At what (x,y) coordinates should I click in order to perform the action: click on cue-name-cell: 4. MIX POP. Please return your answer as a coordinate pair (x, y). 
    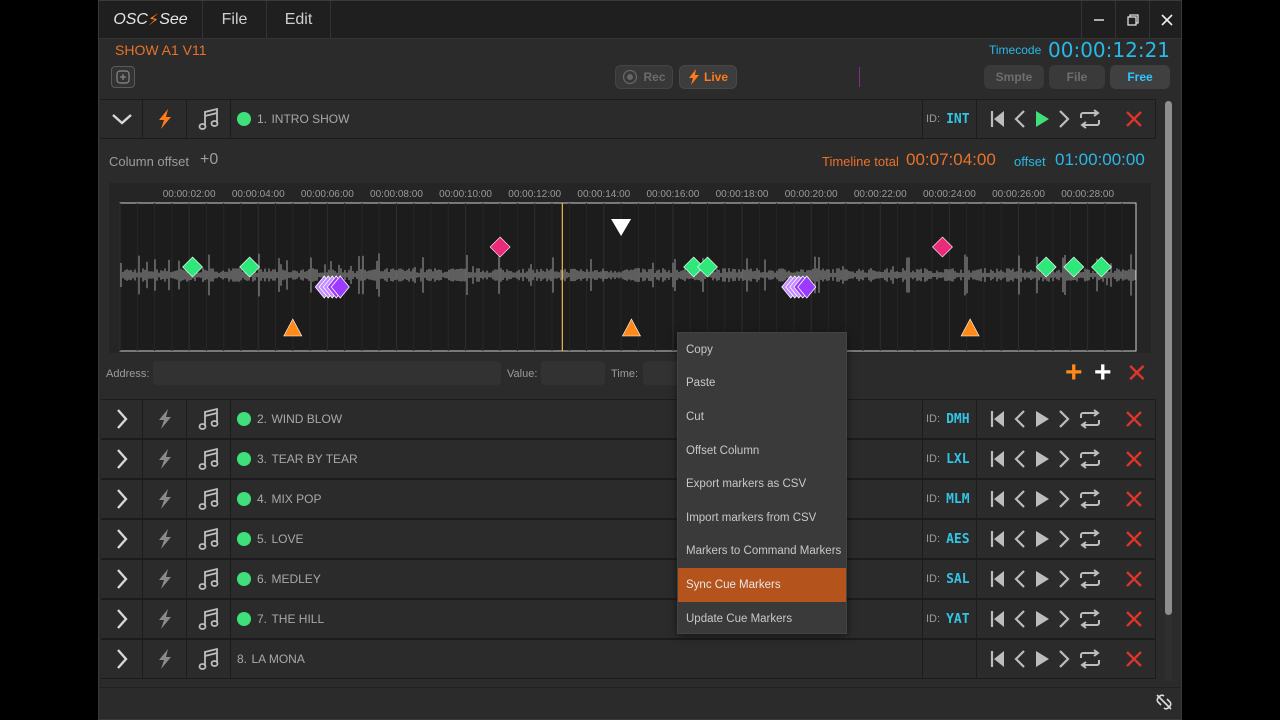
    Looking at the image, I should click on (577, 499).